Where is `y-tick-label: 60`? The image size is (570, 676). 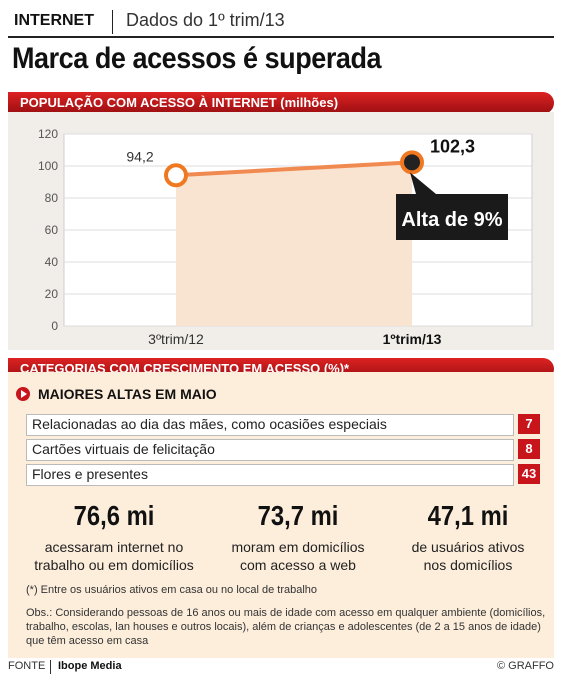
y-tick-label: 60 is located at coordinates (52, 230).